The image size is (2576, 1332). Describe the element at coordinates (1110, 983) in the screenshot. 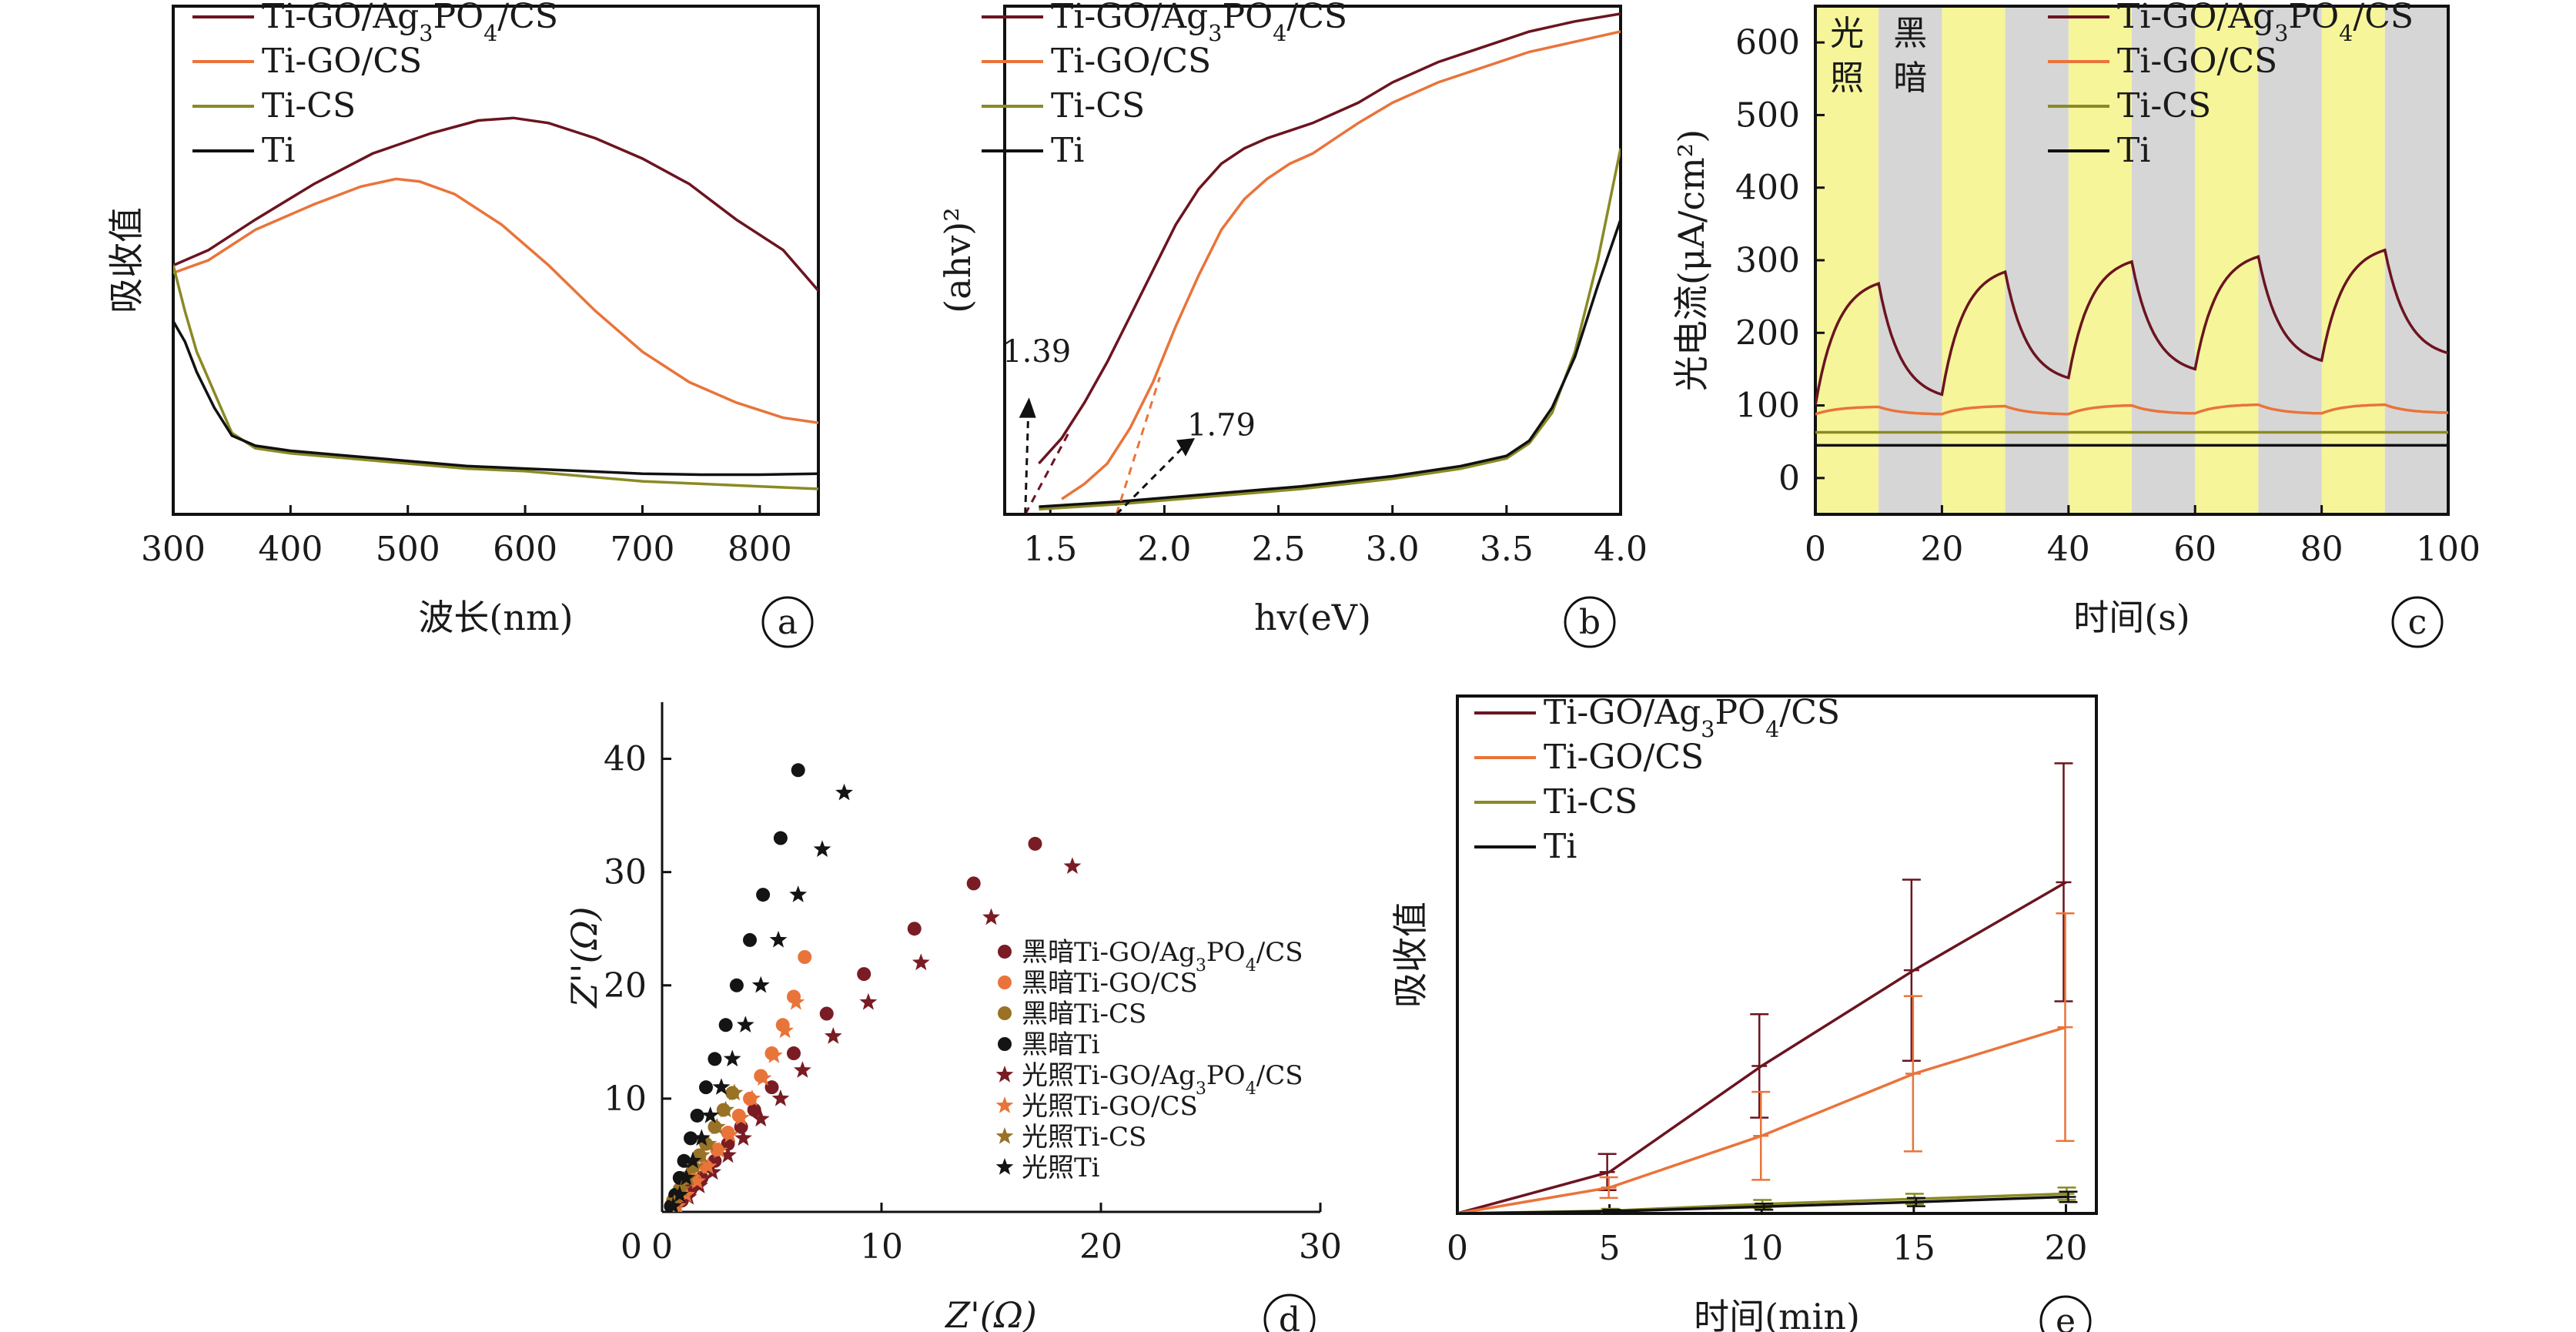

I see `legend-label: 黑暗Ti-GO/CS` at that location.